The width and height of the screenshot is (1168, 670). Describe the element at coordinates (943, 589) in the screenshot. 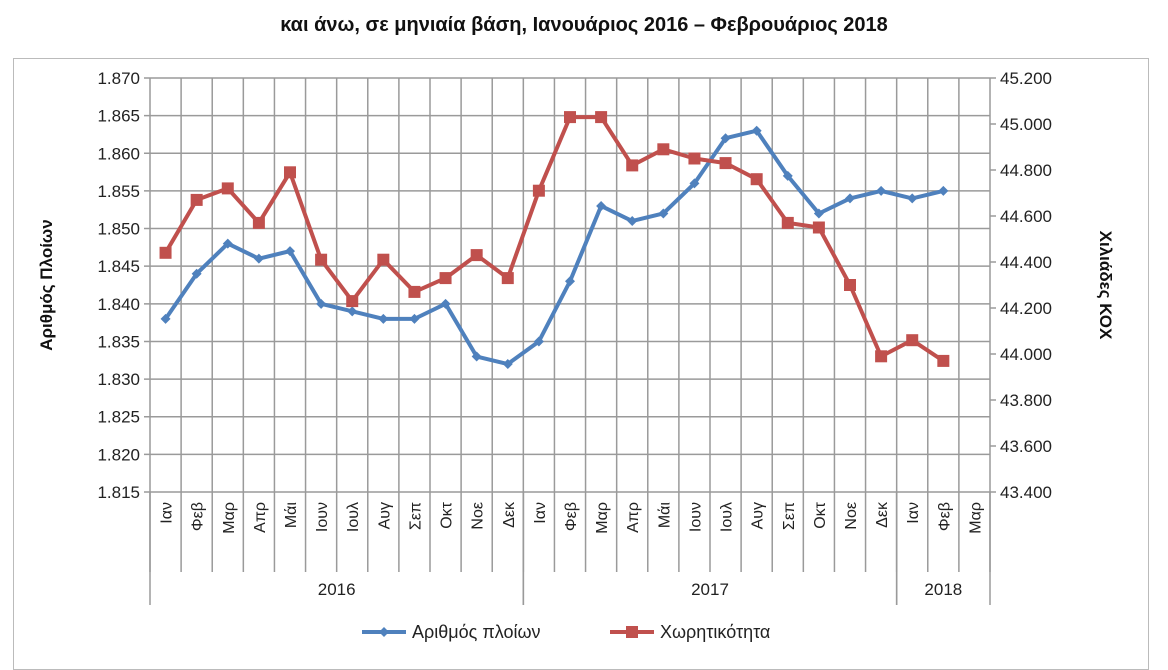

I see `year-label: 2018` at that location.